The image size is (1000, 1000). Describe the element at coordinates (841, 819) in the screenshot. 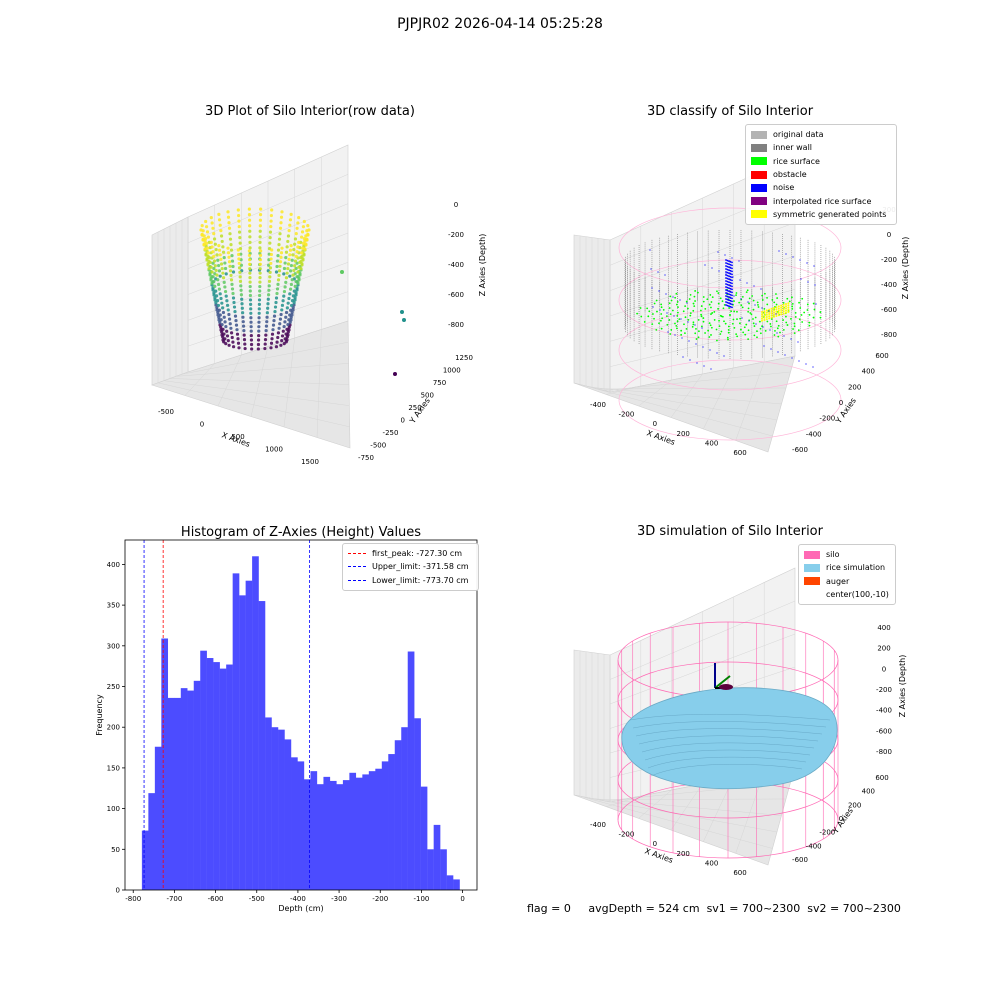

I see `y-tick-label: 0` at that location.